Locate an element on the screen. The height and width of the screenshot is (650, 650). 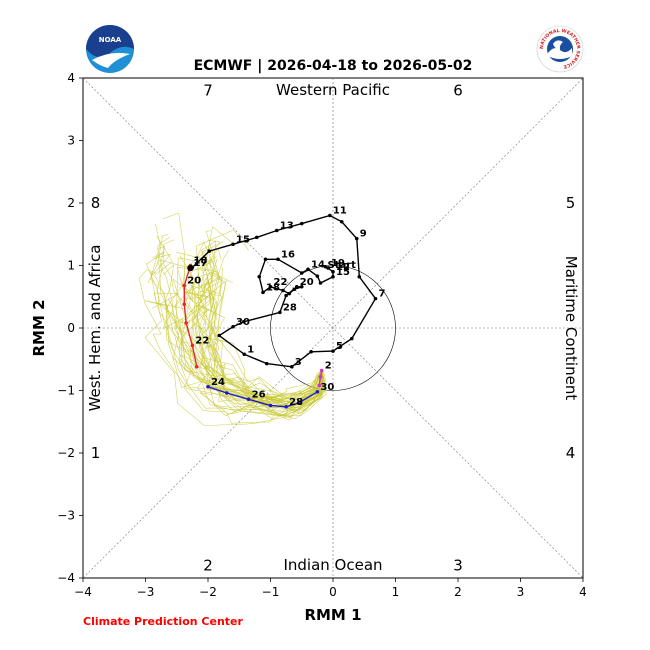
forecast-red-point-label: 18 is located at coordinates (201, 261).